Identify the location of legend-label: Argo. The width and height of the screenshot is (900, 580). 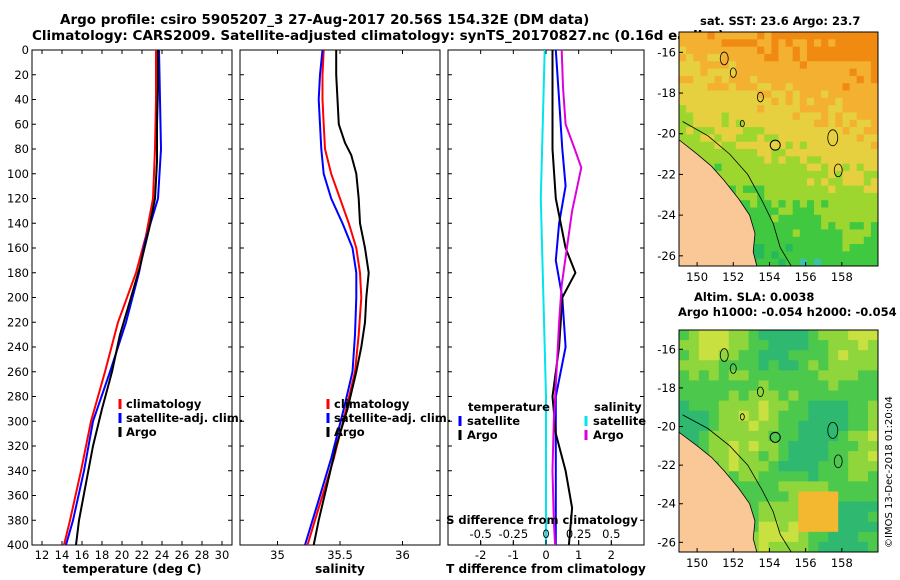
(349, 432).